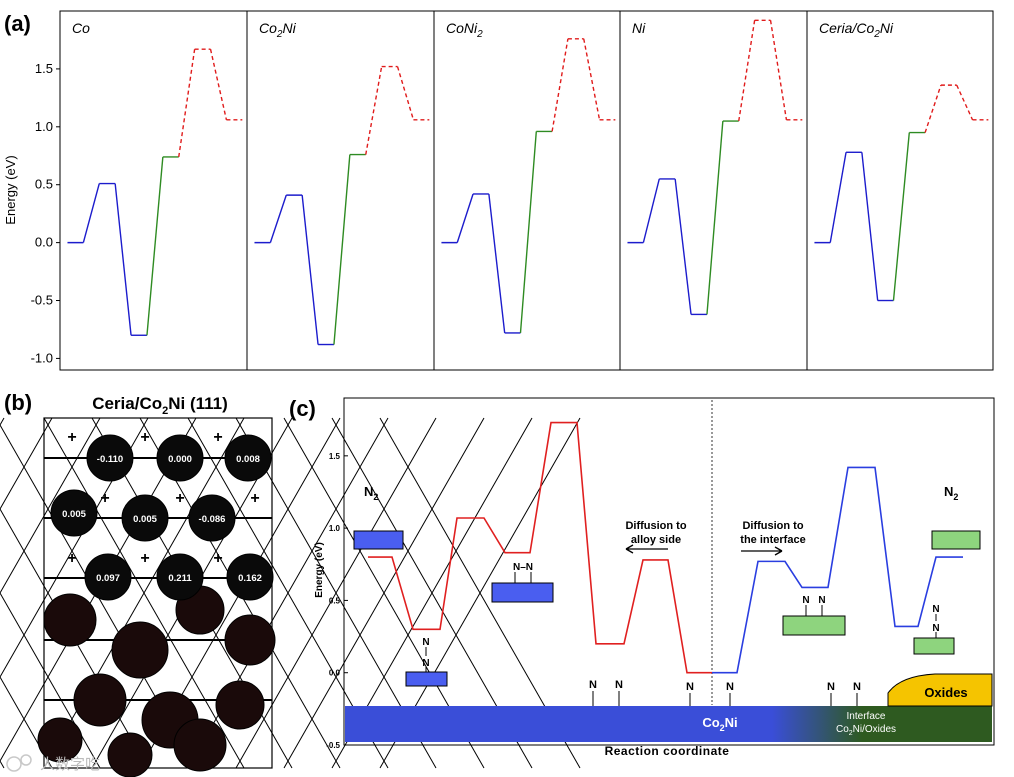 The image size is (1014, 777). I want to click on diffusion-left-line2: alloy side, so click(656, 540).